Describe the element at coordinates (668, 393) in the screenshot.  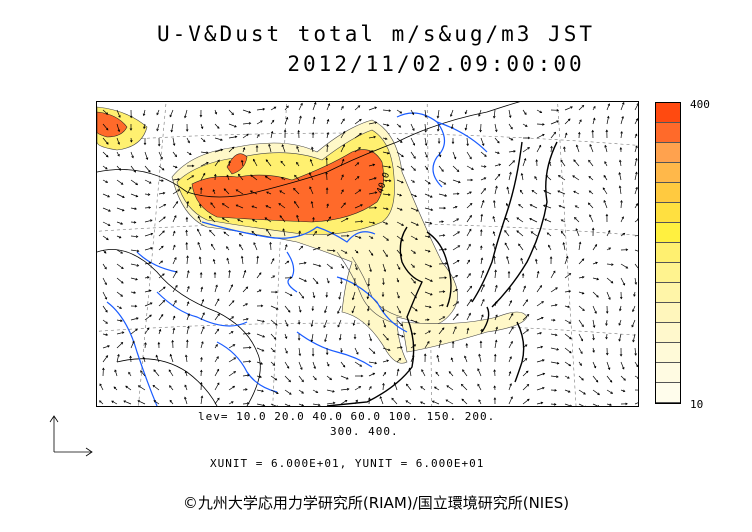
I see `colorbar-band` at that location.